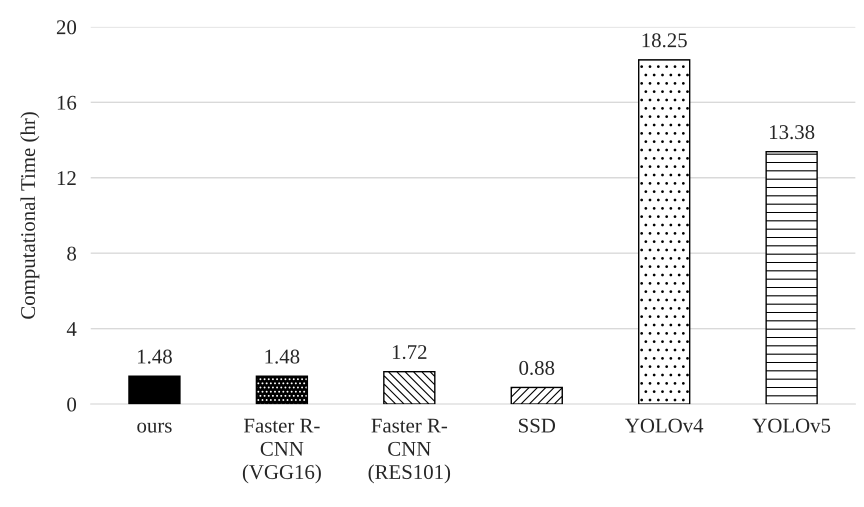  Describe the element at coordinates (409, 352) in the screenshot. I see `data-label: 1.72` at that location.